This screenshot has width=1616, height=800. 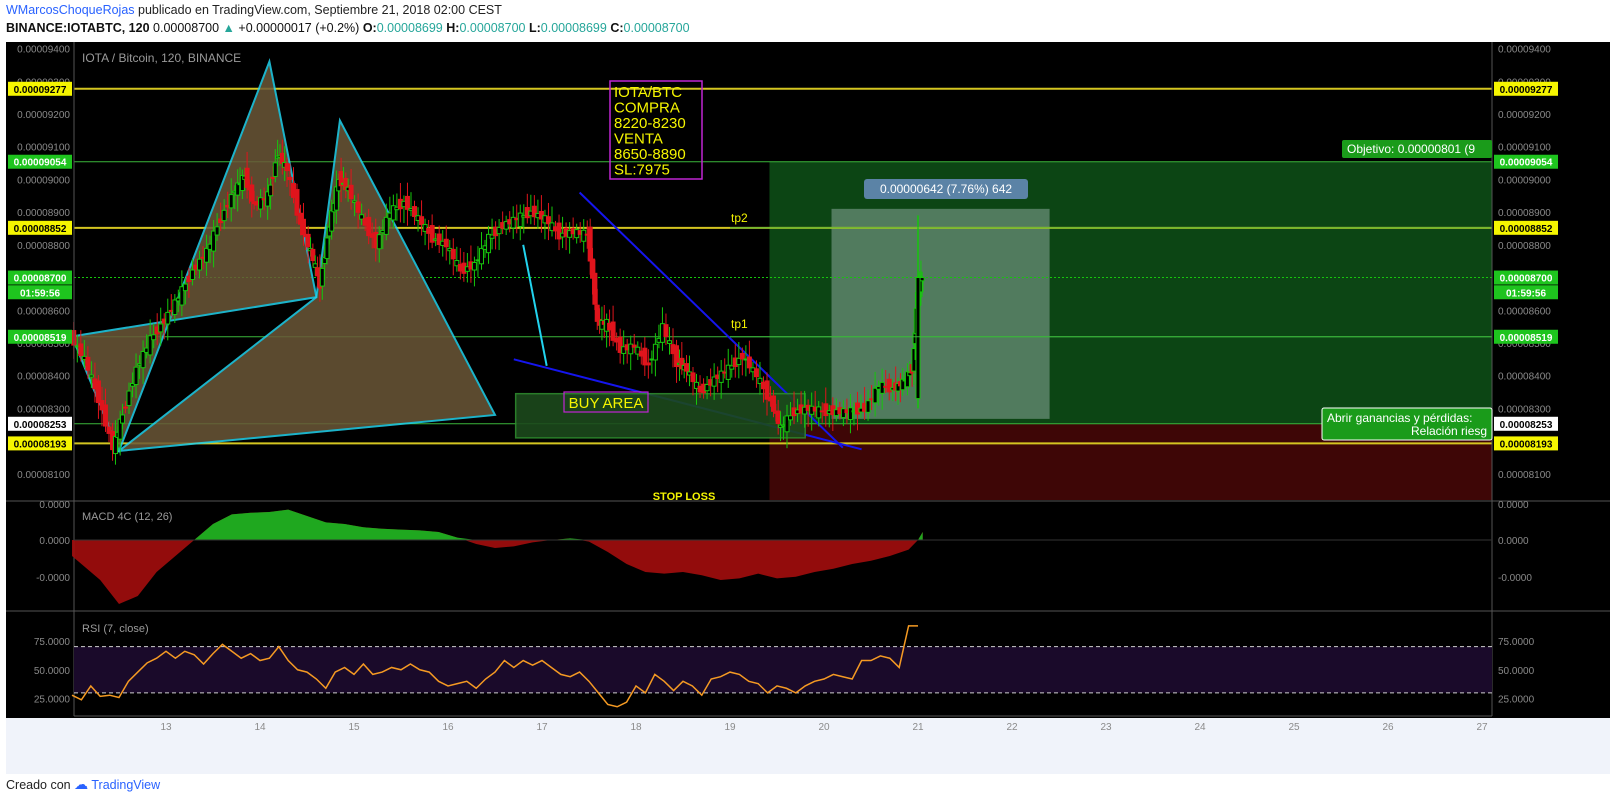 What do you see at coordinates (656, 130) in the screenshot?
I see `trade-info-box` at bounding box center [656, 130].